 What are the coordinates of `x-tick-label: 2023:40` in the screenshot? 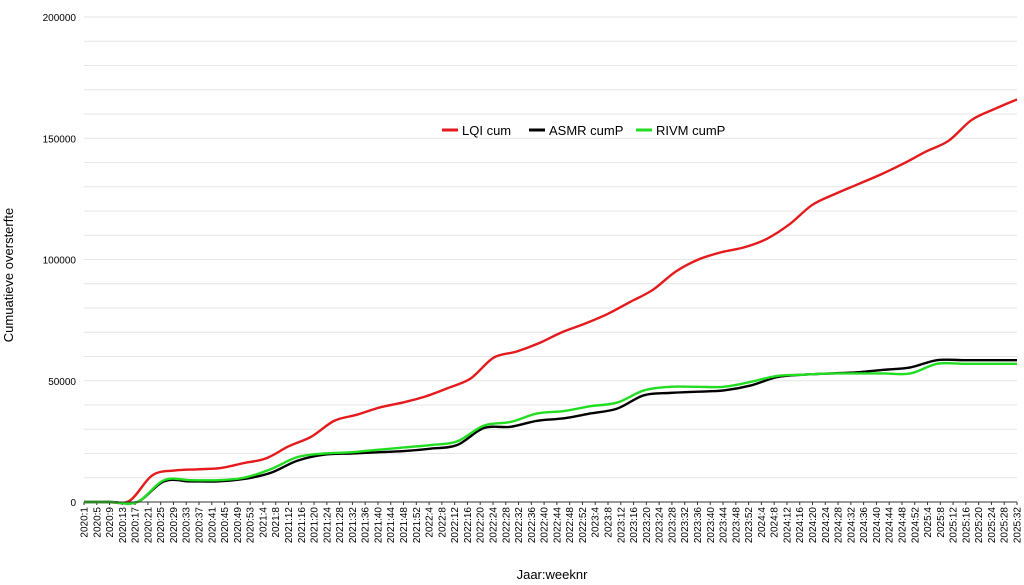 It's located at (711, 525).